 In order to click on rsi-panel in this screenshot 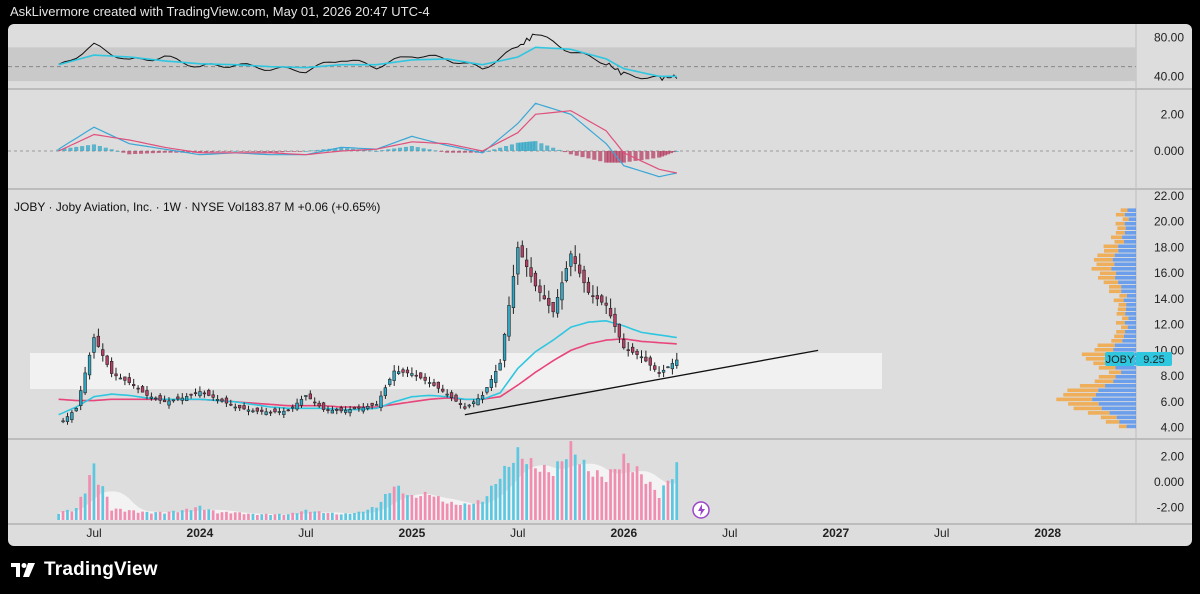, I will do `click(572, 57)`.